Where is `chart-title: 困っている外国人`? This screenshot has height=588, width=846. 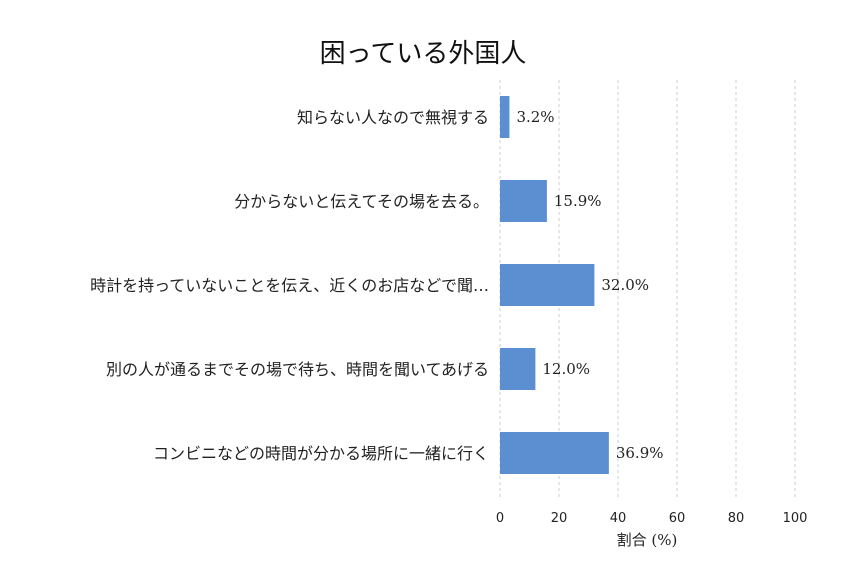 chart-title: 困っている外国人 is located at coordinates (423, 54).